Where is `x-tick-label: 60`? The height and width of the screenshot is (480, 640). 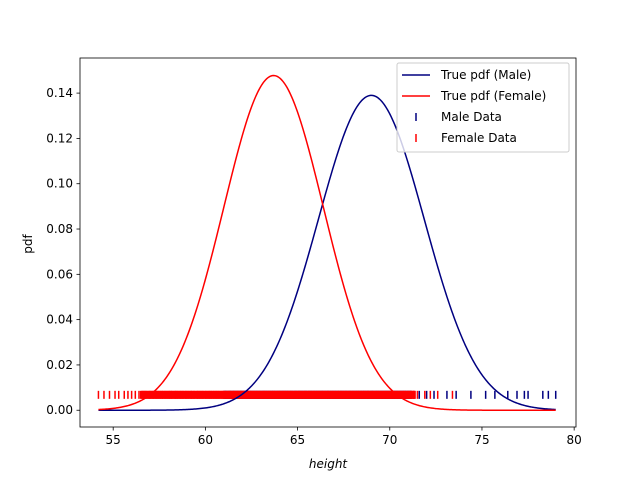
x-tick-label: 60 is located at coordinates (205, 440).